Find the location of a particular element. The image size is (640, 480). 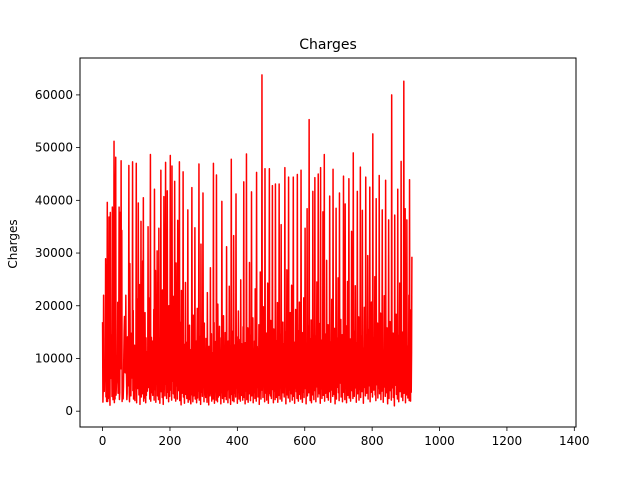

x-tick-label: 1400 is located at coordinates (574, 441).